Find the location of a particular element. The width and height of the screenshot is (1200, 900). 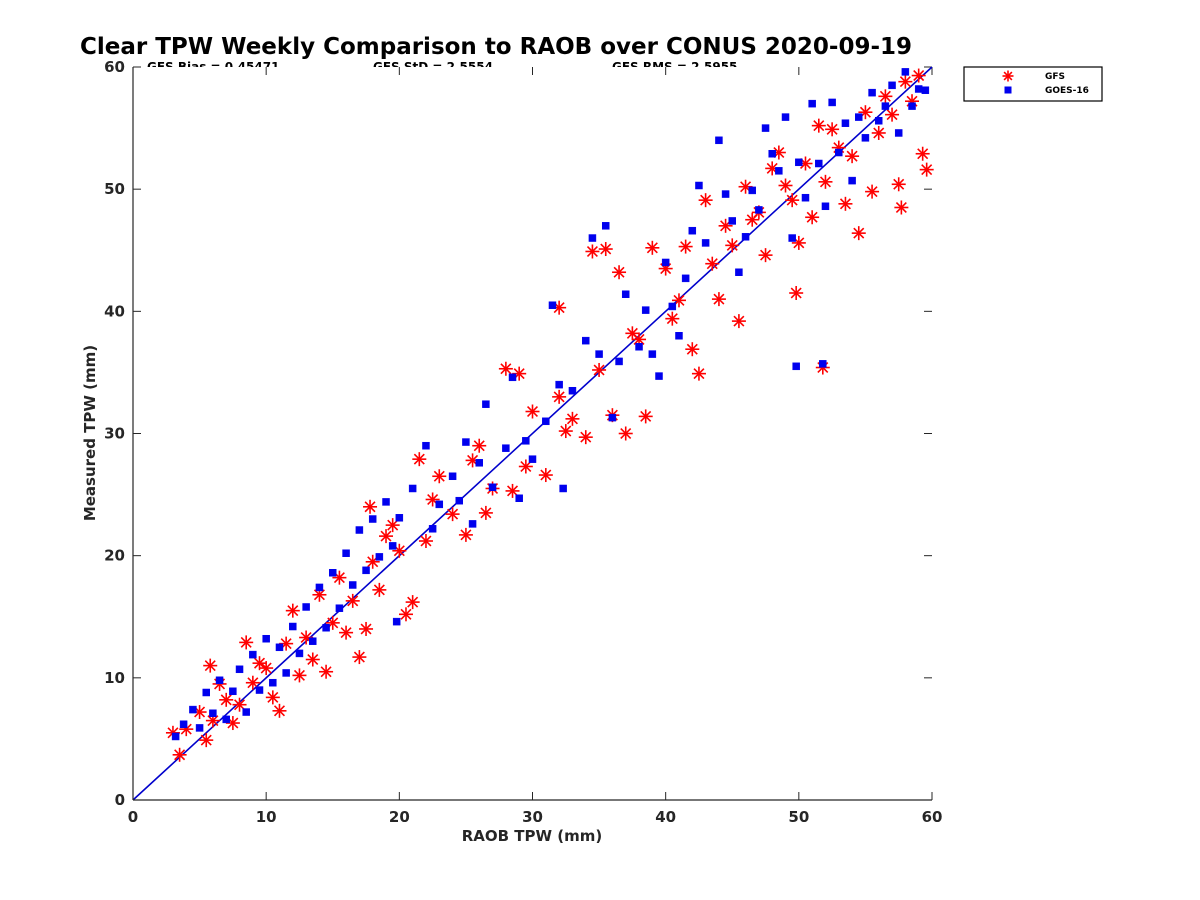

legend-label: GOES-16 is located at coordinates (1067, 91).